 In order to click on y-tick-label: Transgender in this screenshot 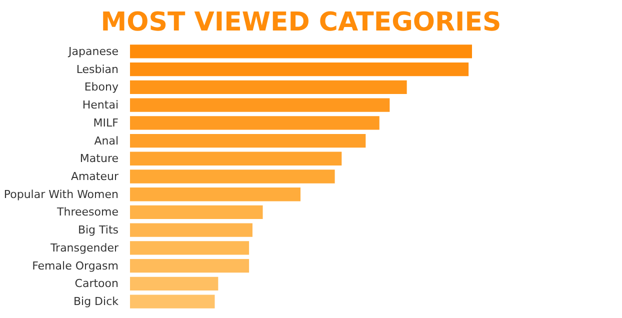, I will do `click(84, 247)`.